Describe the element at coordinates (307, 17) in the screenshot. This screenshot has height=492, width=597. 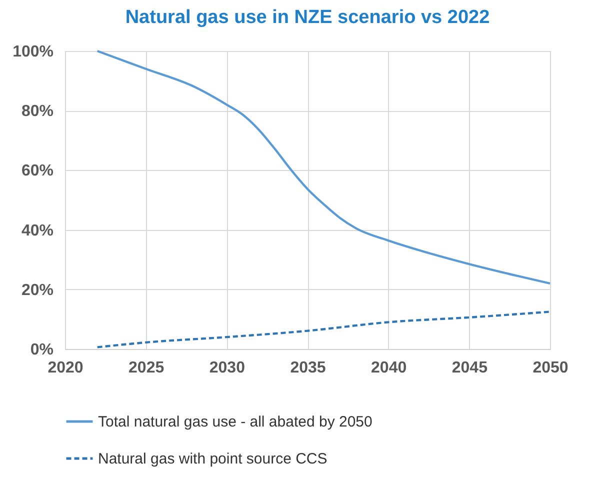
I see `chart-title: Natural gas use in NZE scenario vs 2022` at that location.